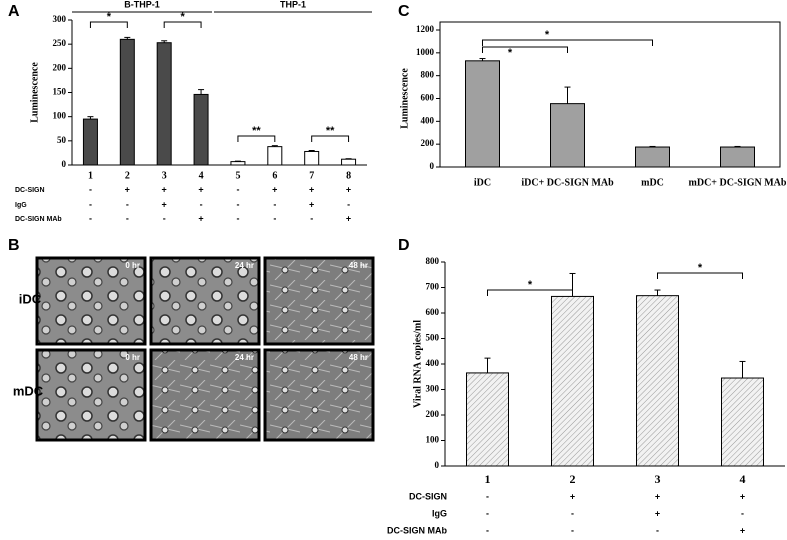 This screenshot has height=540, width=787. Describe the element at coordinates (652, 182) in the screenshot. I see `x-tick-label: mDC` at that location.